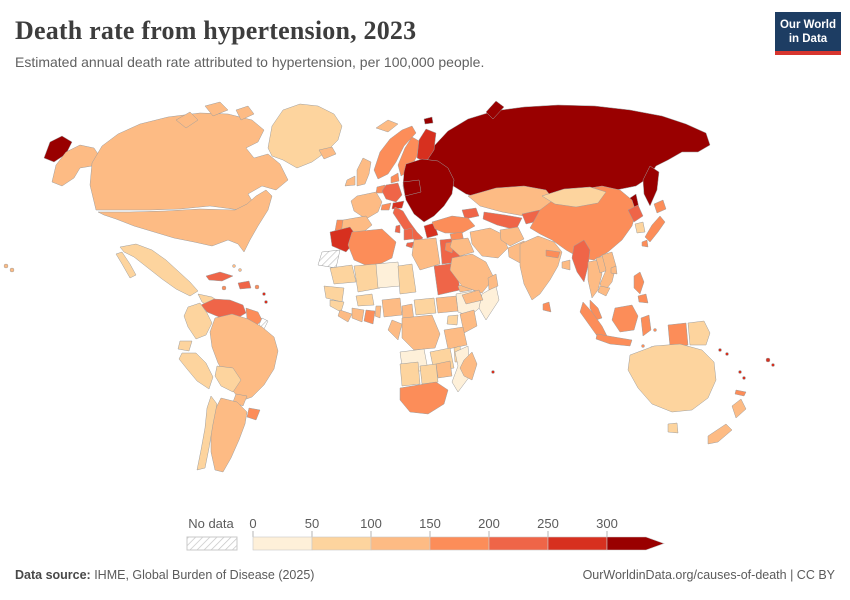 This screenshot has height=600, width=850. I want to click on country-indonesia-lesser-sunda, so click(643, 346).